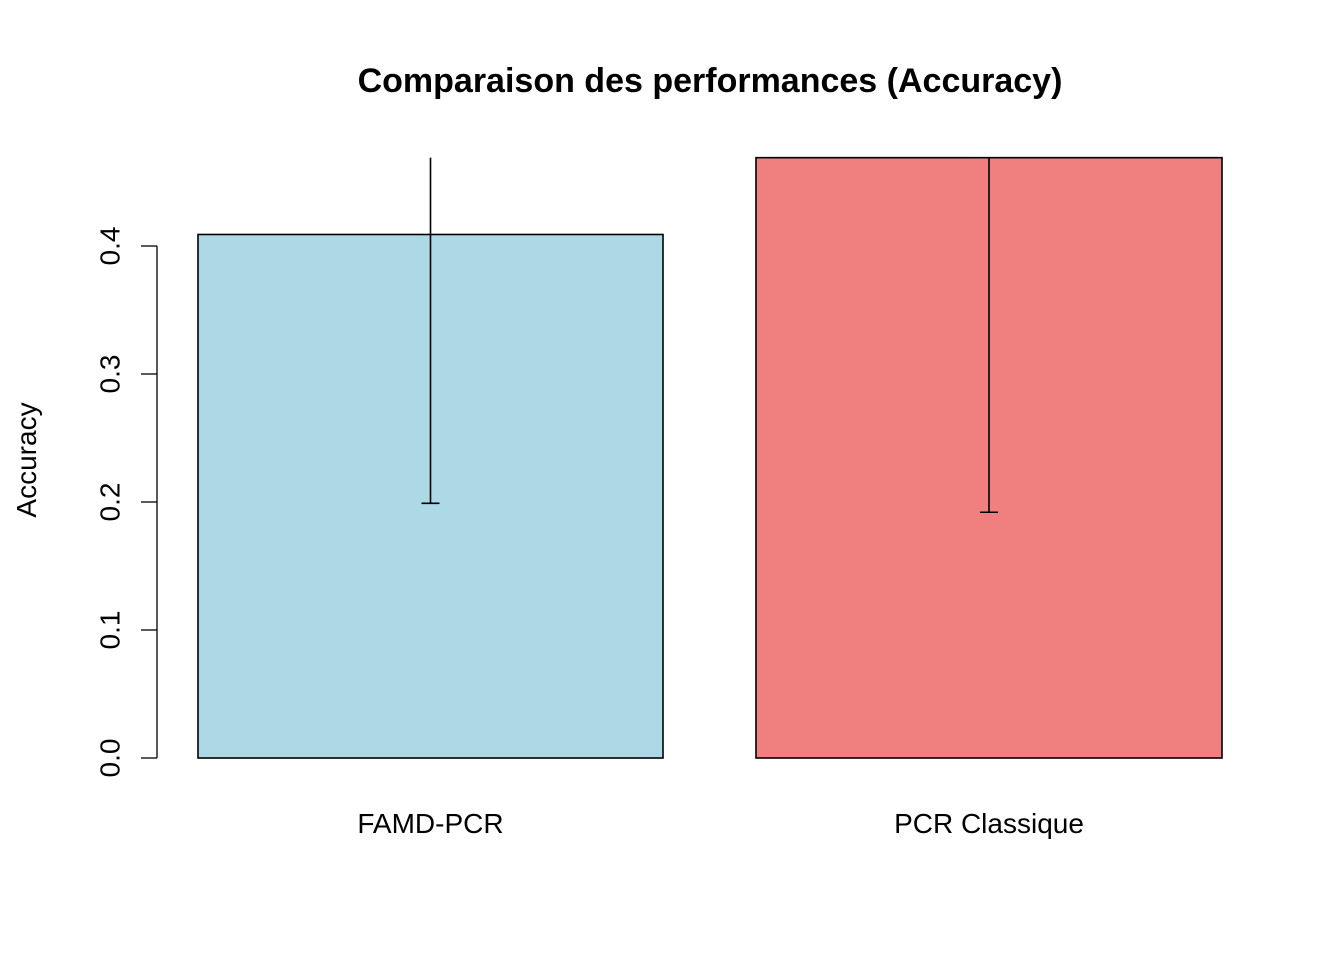 This screenshot has width=1344, height=960. I want to click on x-tick-label: PCR Classique, so click(989, 823).